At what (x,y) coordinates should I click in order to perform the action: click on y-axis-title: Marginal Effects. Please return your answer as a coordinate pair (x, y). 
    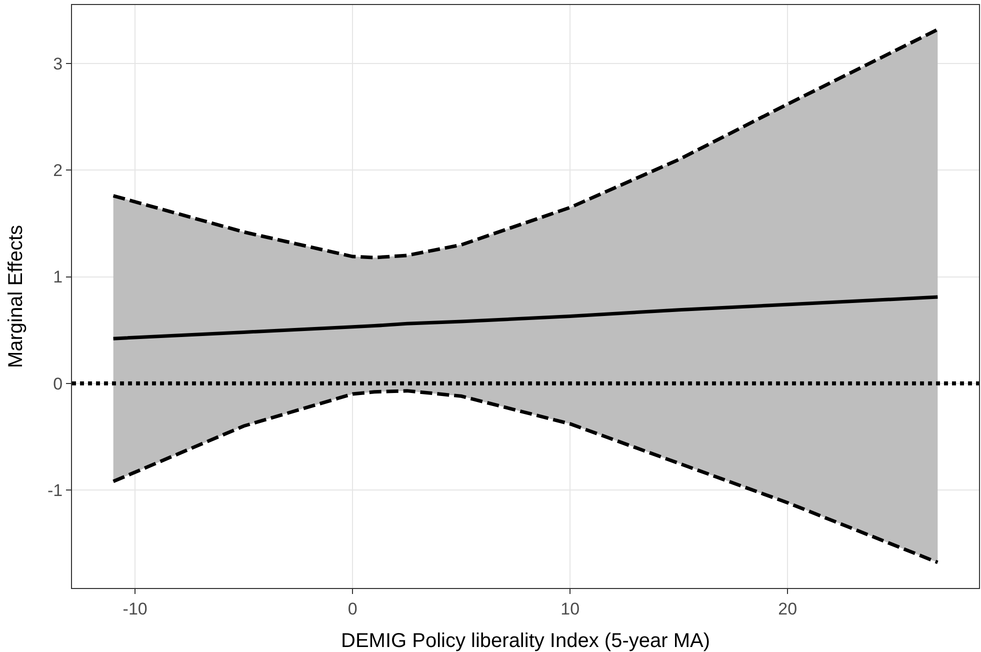
    Looking at the image, I should click on (16, 296).